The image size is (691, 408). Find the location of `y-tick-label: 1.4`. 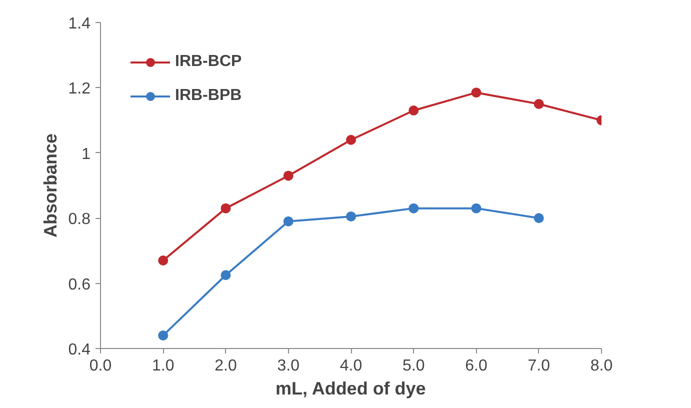

y-tick-label: 1.4 is located at coordinates (79, 24).